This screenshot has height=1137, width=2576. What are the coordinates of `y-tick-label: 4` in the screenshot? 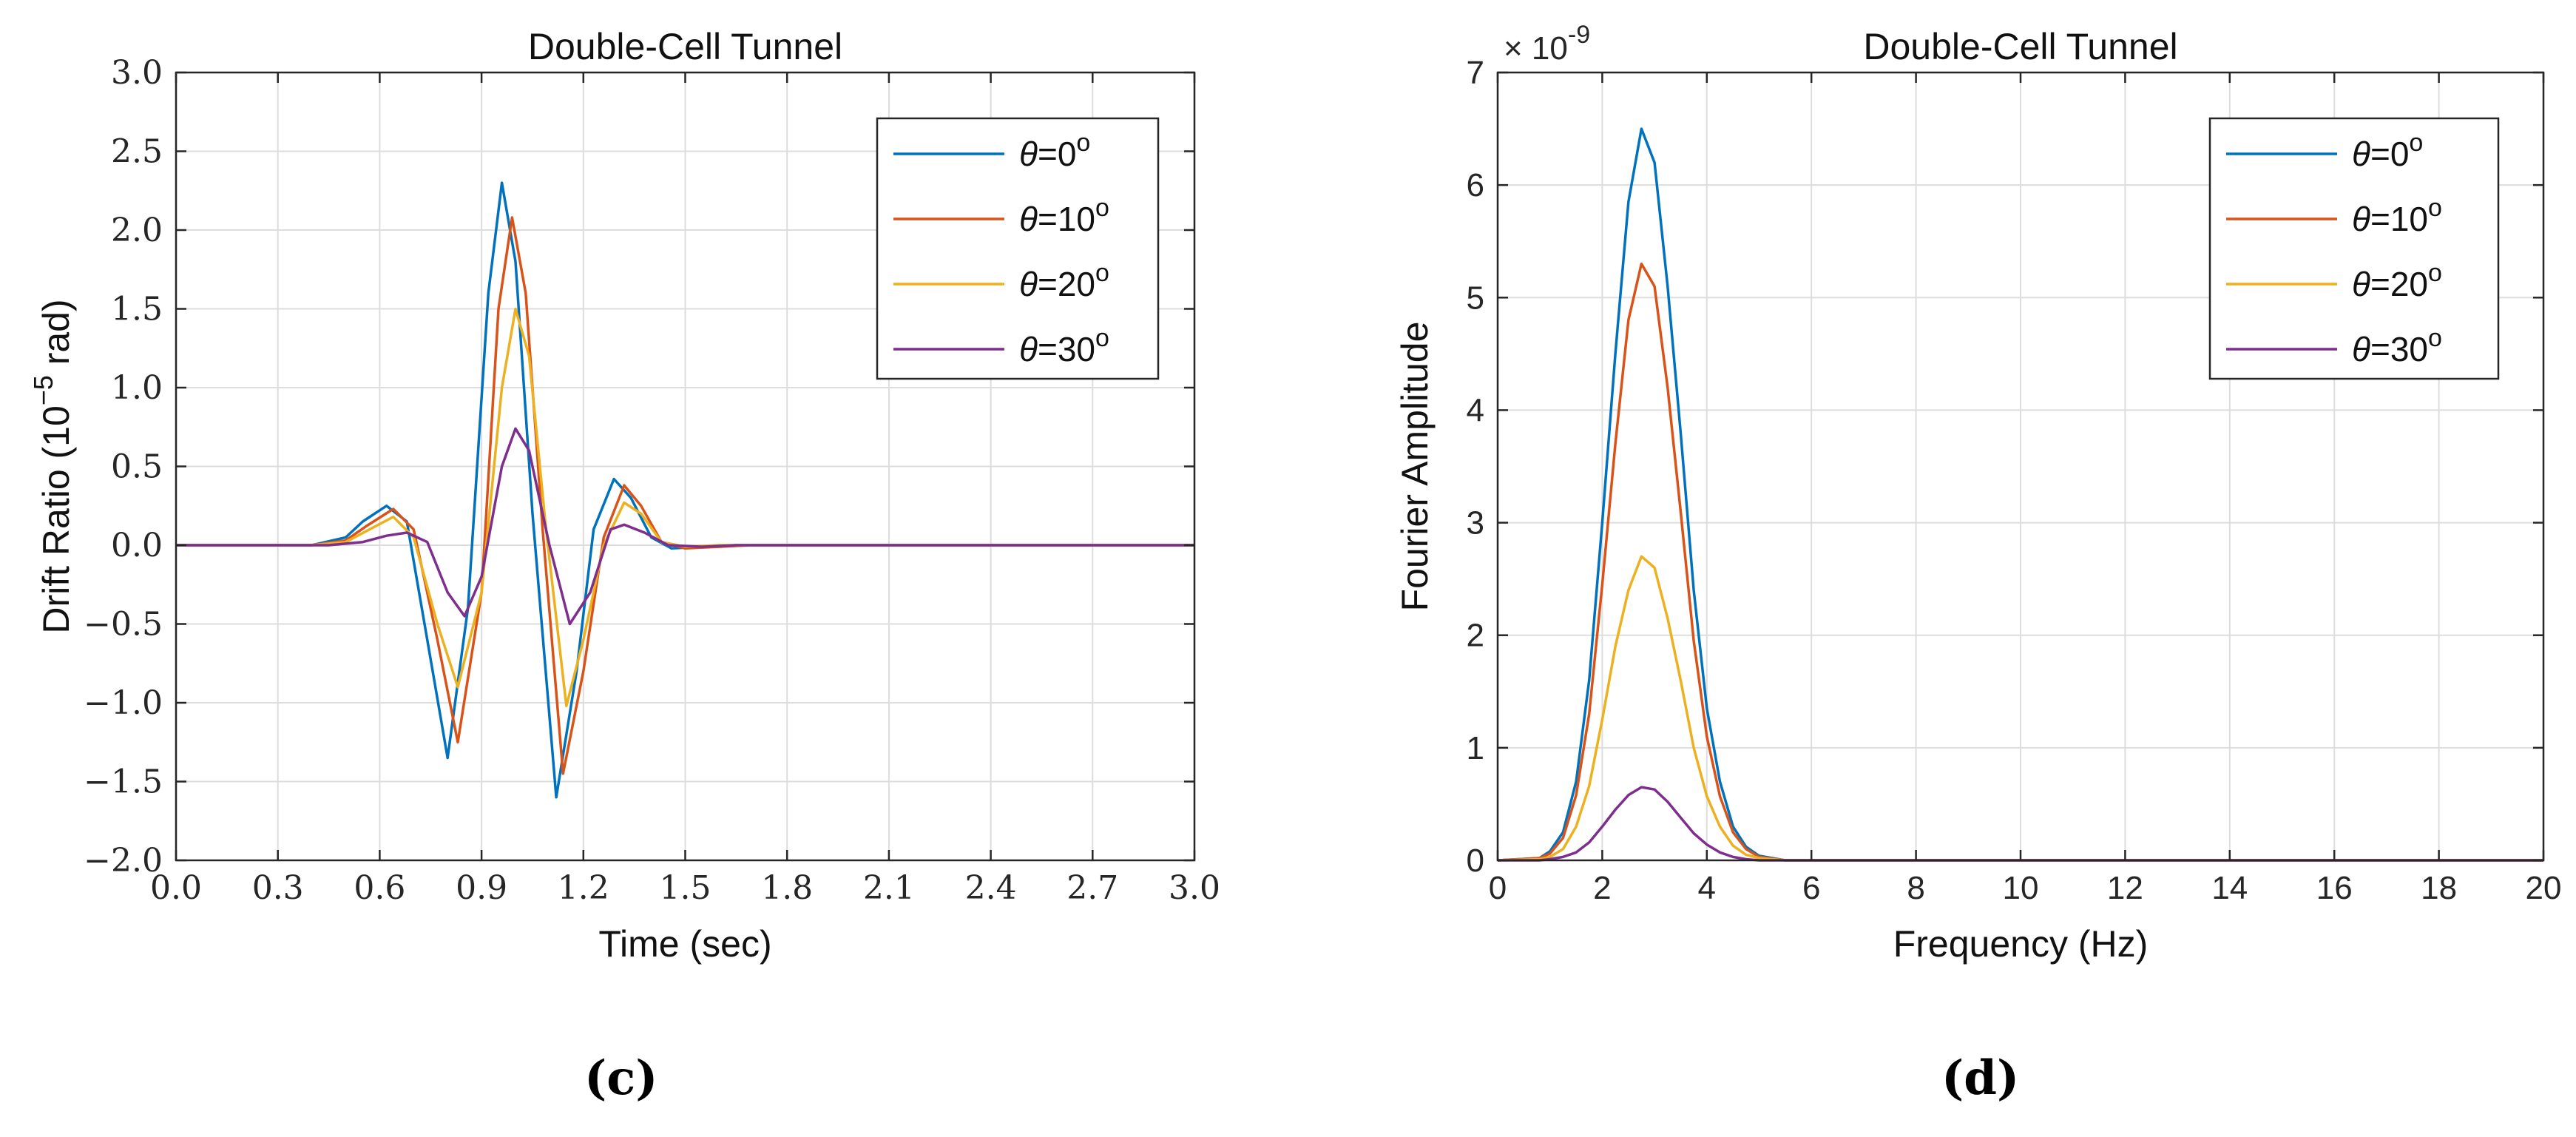 It's located at (1475, 410).